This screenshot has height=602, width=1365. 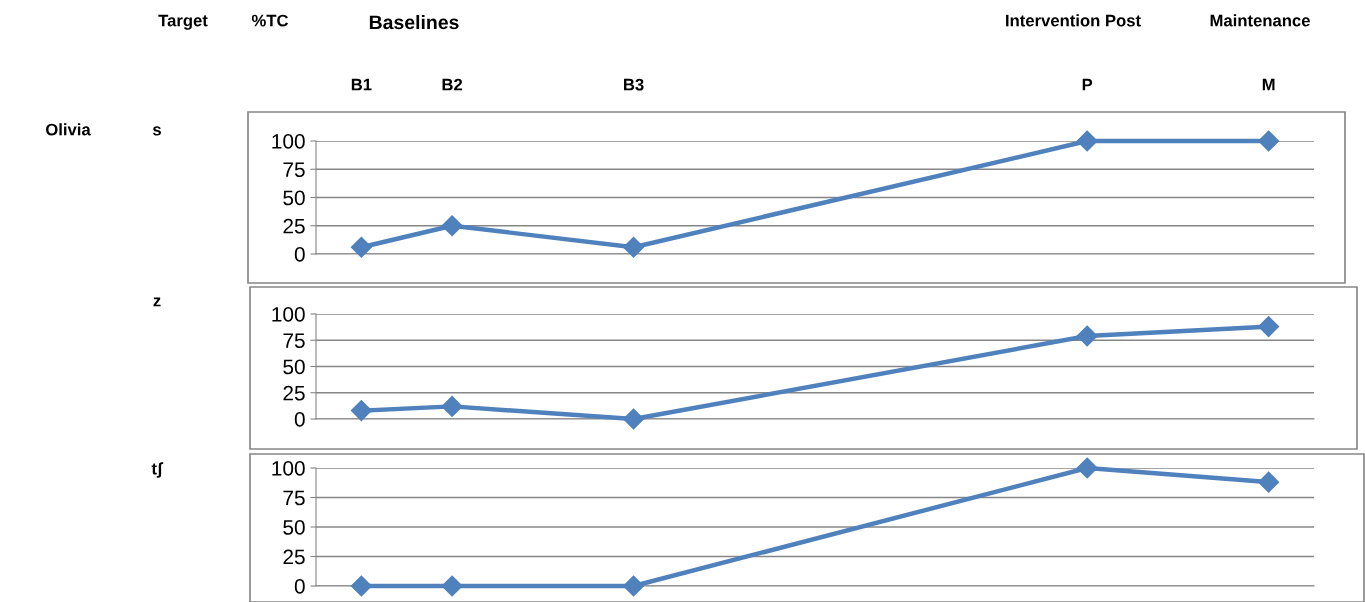 I want to click on text: %TC, so click(x=270, y=20).